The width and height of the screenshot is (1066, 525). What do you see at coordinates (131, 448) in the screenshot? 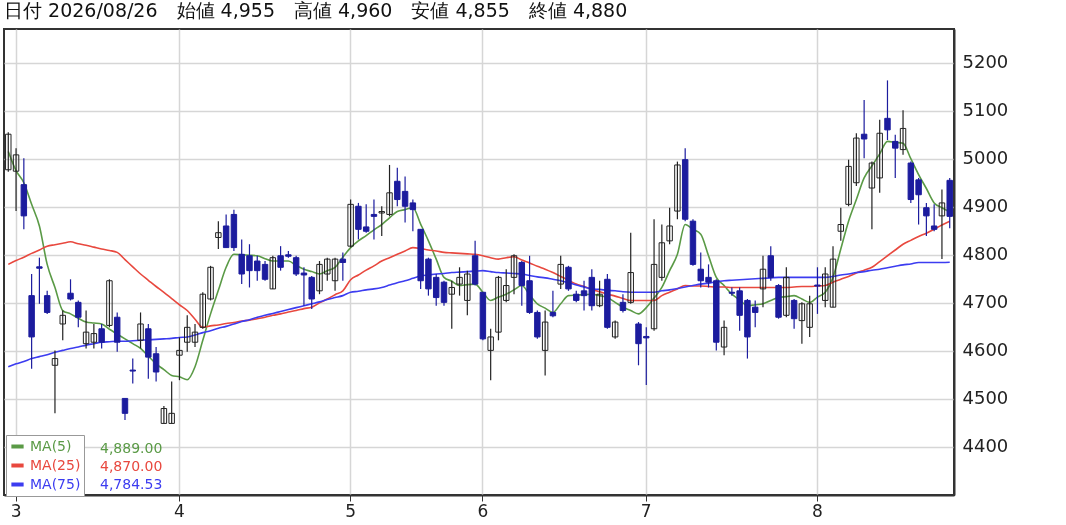
I see `annotation: 4,889.00` at bounding box center [131, 448].